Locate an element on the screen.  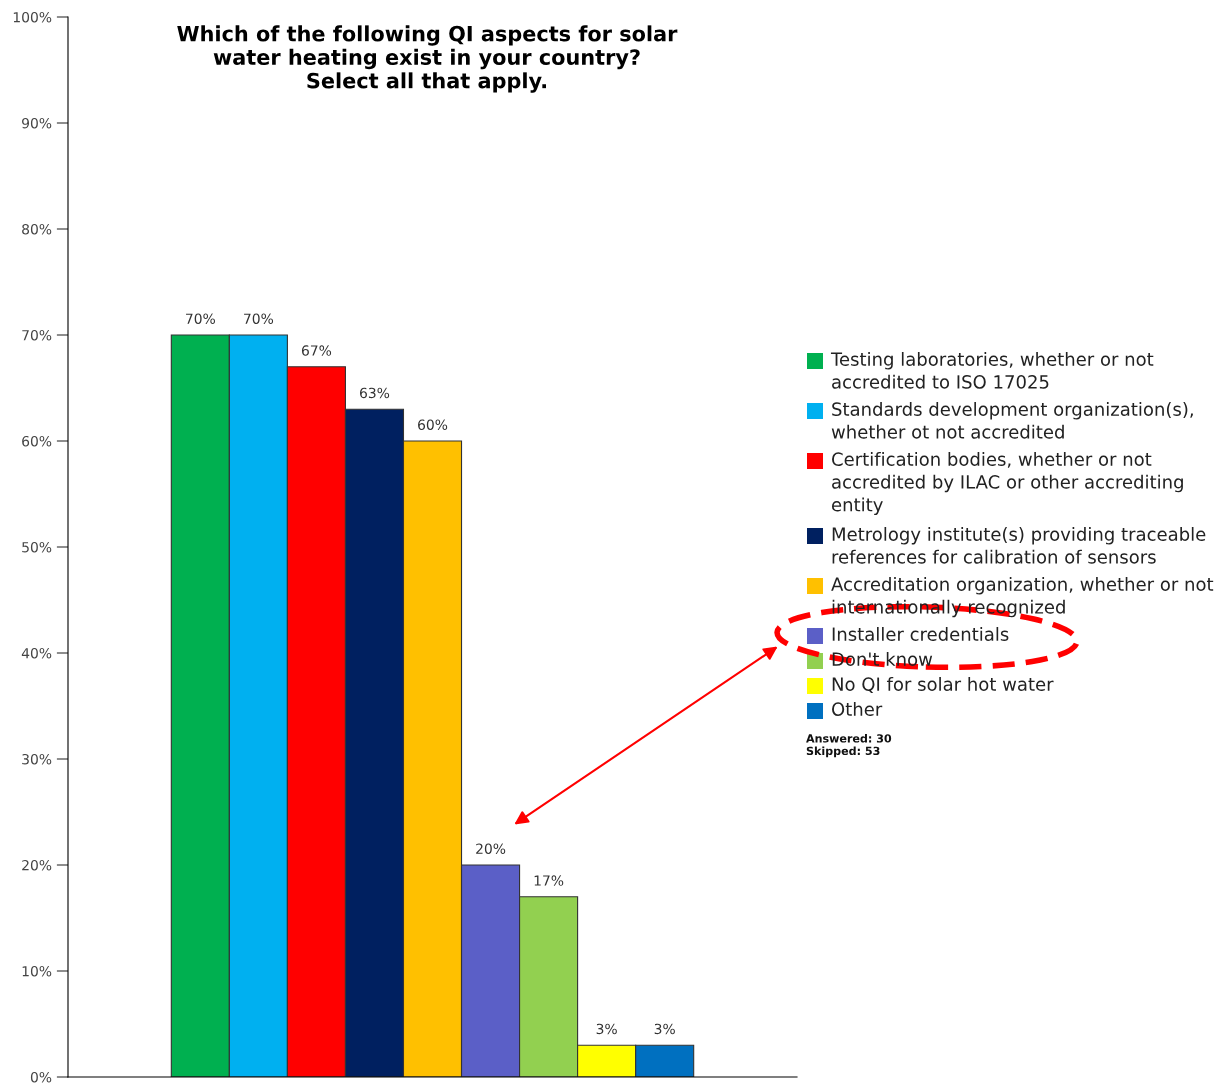
data-label: 67% is located at coordinates (316, 350).